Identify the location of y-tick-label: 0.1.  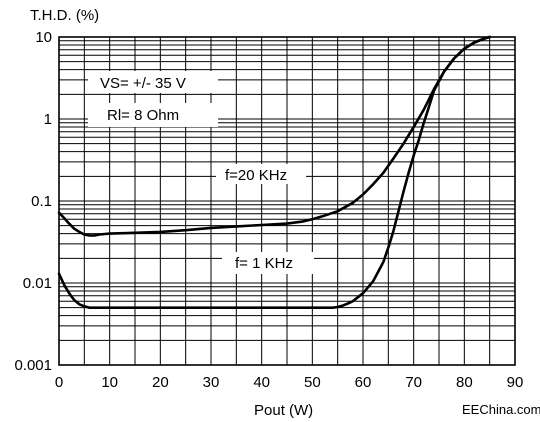
(41, 201).